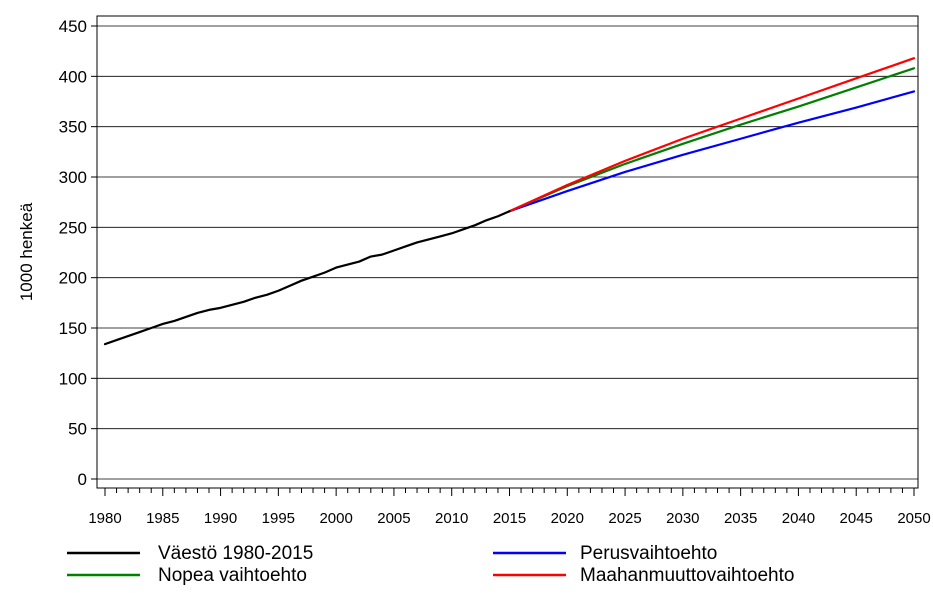  What do you see at coordinates (73, 227) in the screenshot?
I see `y-tick-label: 250` at bounding box center [73, 227].